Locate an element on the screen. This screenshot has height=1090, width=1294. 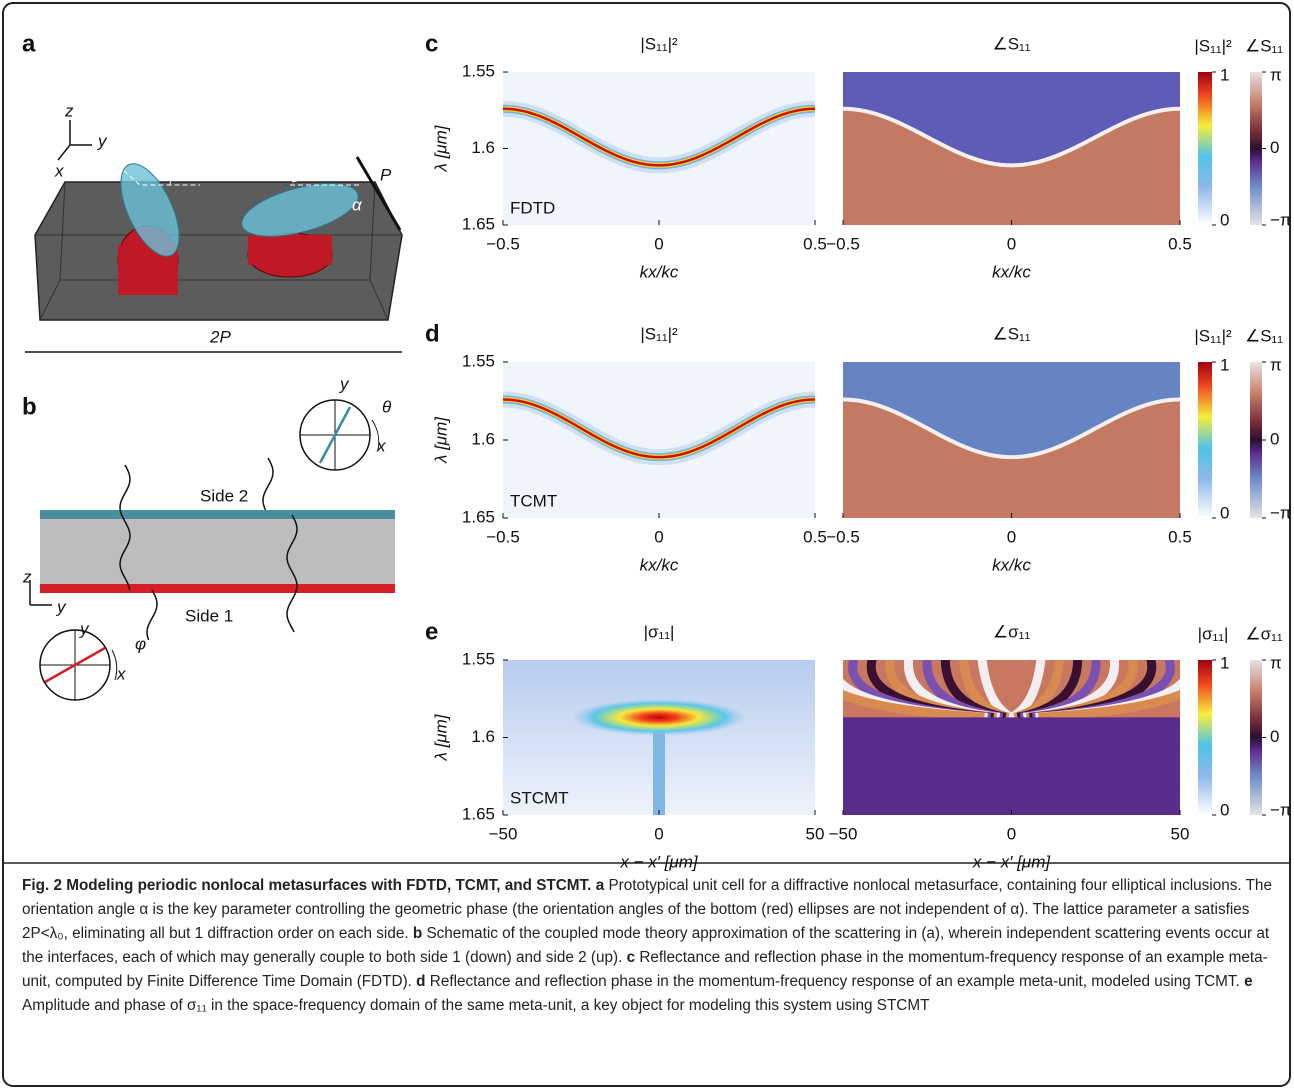
x-tick-label: 50 is located at coordinates (815, 833).